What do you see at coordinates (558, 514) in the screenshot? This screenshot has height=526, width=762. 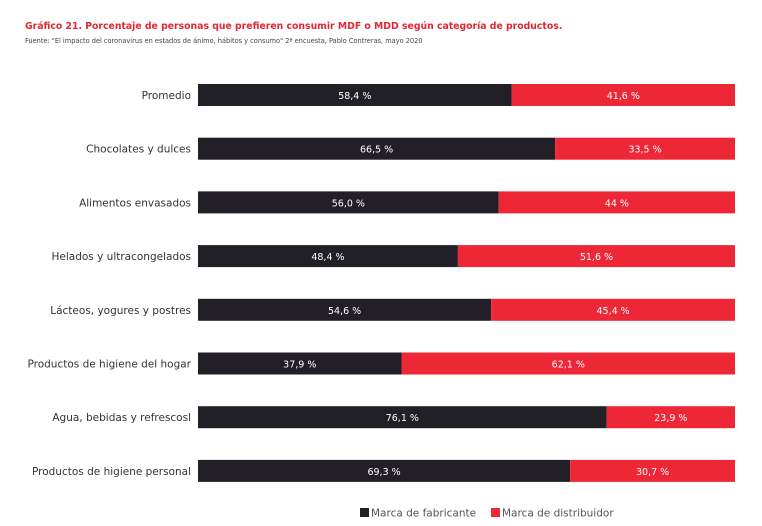 I see `legend-label: Marca de distribuidor` at bounding box center [558, 514].